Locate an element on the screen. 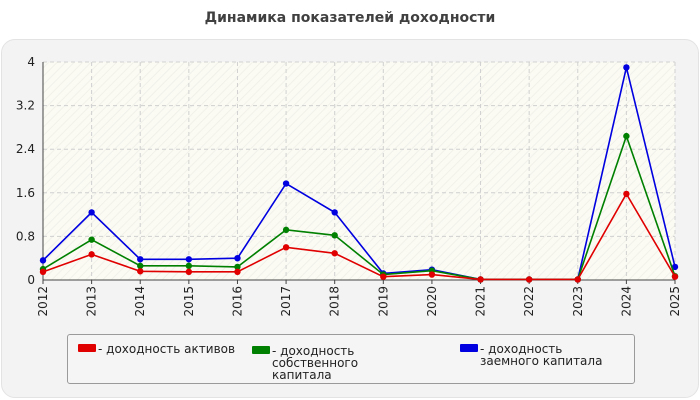 This screenshot has height=400, width=700. y-tick-label: 0 is located at coordinates (31, 280).